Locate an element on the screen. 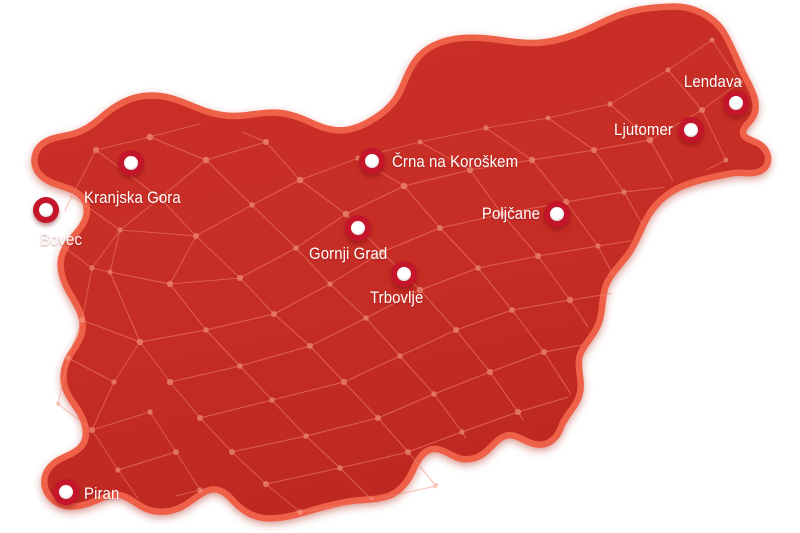 The height and width of the screenshot is (533, 800). city-label-crna-na-koroskem: Črna na Koroškem is located at coordinates (455, 161).